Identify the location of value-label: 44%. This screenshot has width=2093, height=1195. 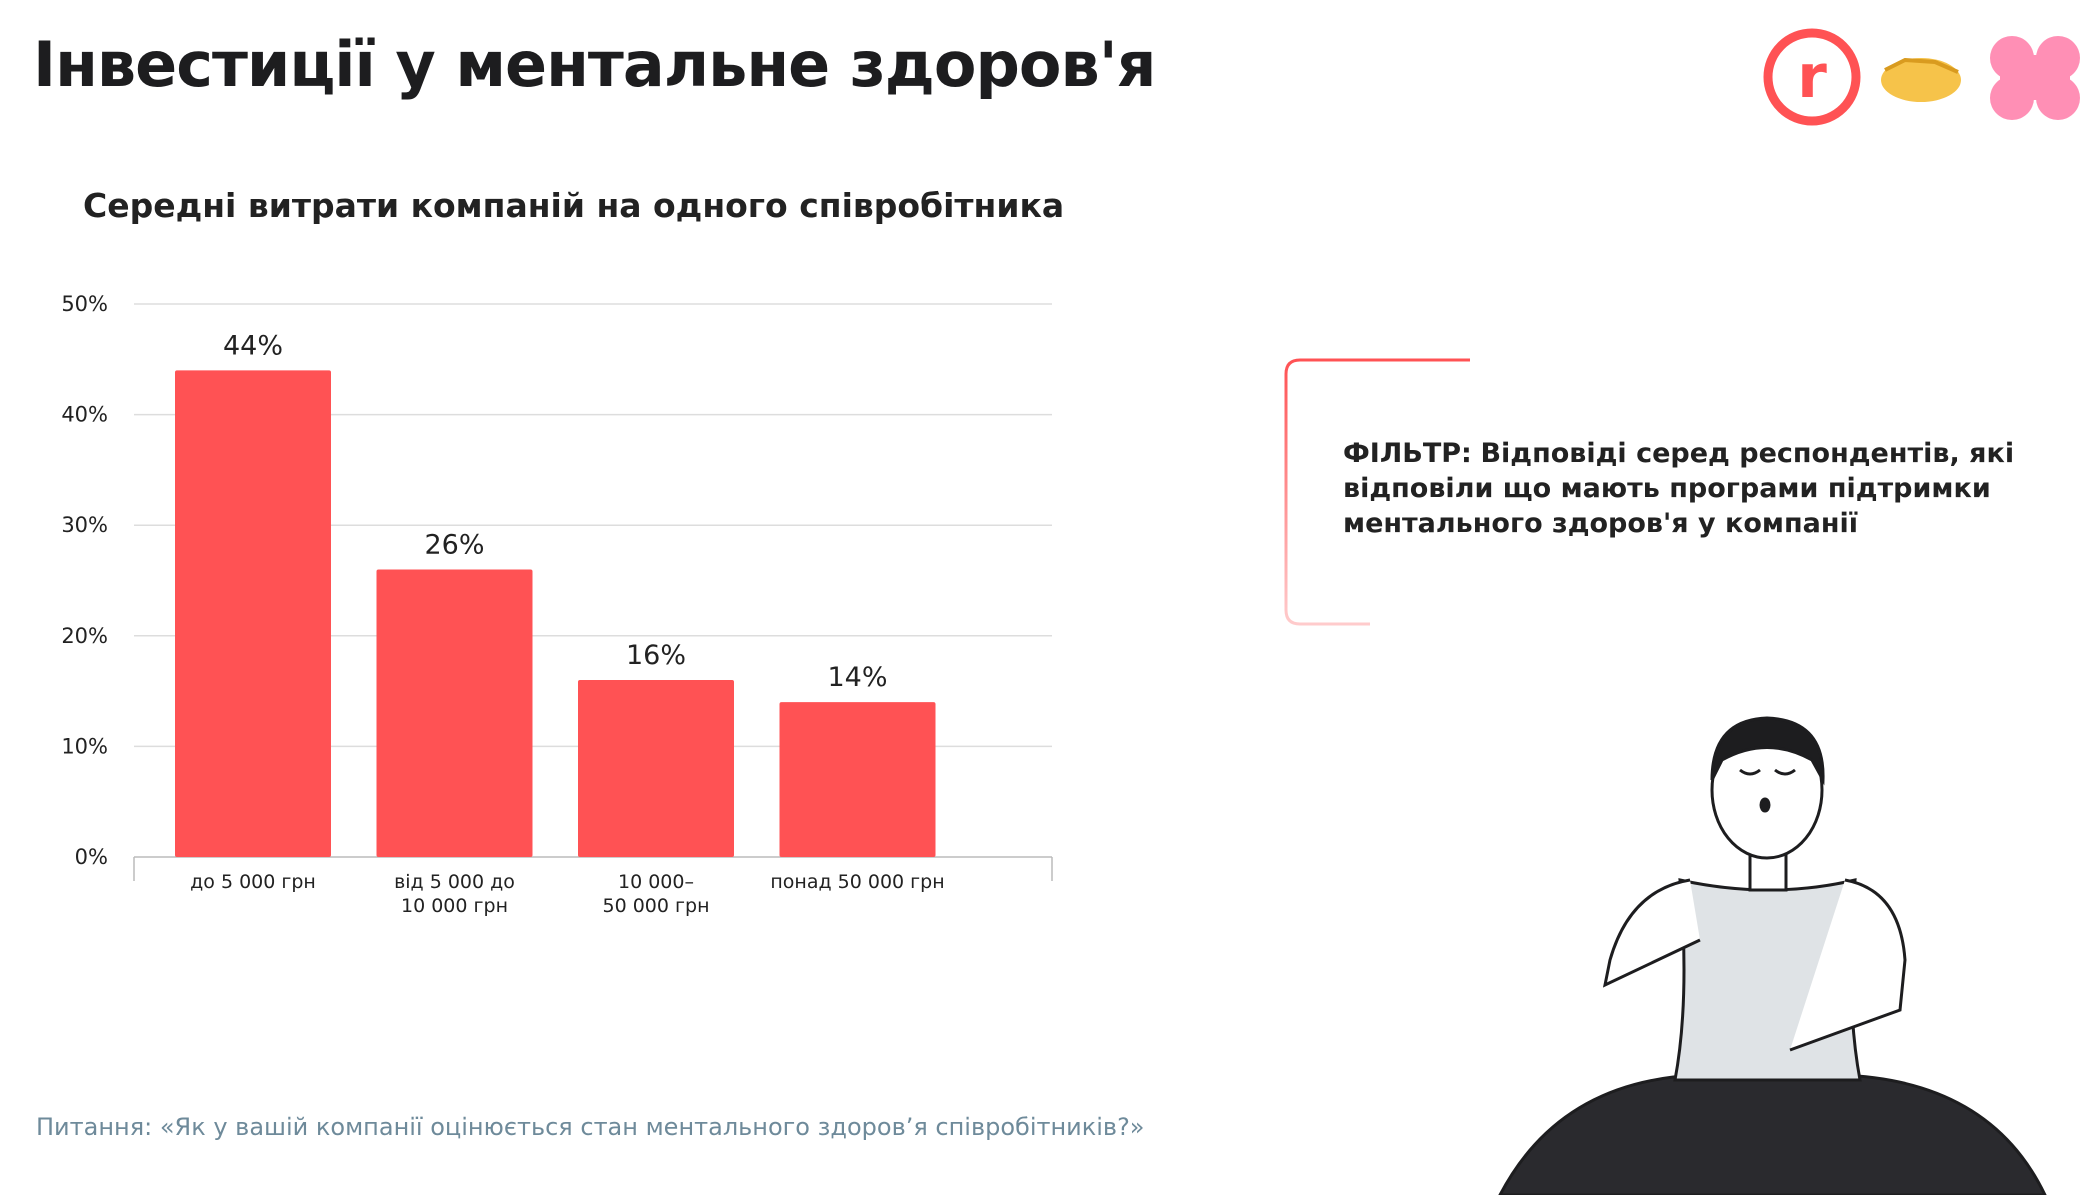
(253, 345).